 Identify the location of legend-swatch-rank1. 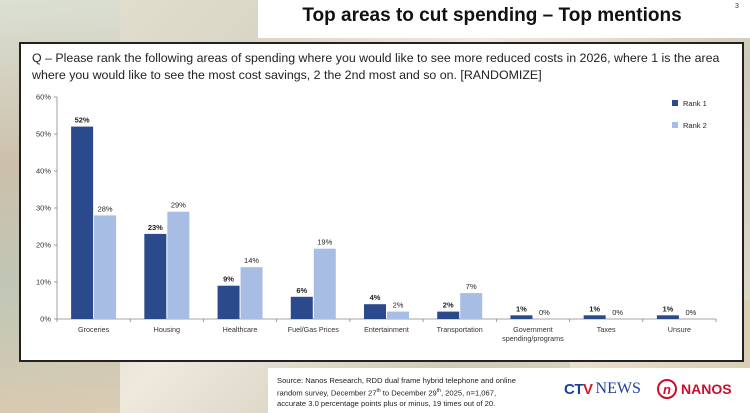
(675, 103).